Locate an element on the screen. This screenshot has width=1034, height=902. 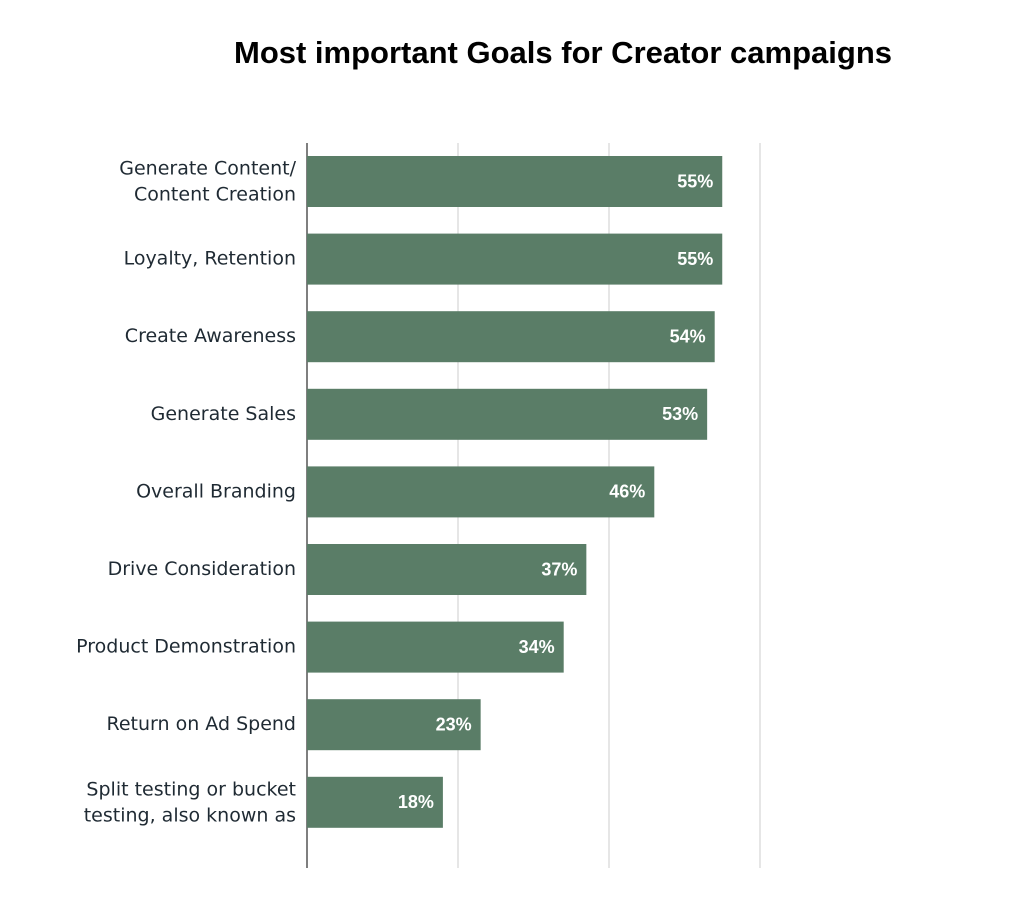
y-tick-label: Generate Content/Content Creation is located at coordinates (207, 181).